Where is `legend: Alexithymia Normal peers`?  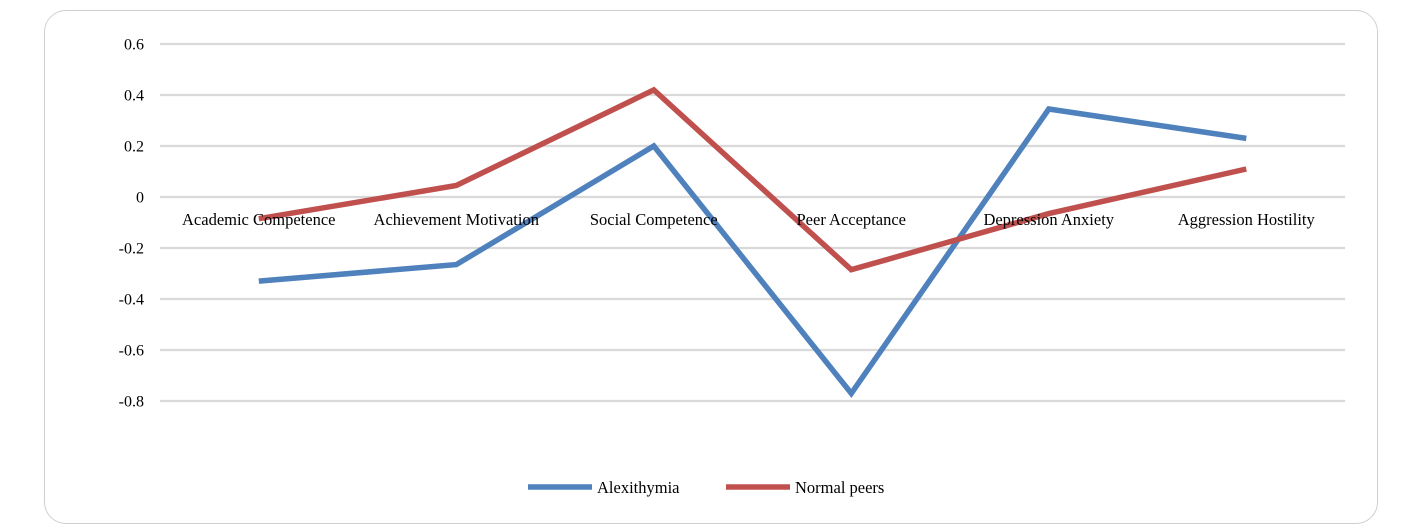 legend: Alexithymia Normal peers is located at coordinates (706, 487).